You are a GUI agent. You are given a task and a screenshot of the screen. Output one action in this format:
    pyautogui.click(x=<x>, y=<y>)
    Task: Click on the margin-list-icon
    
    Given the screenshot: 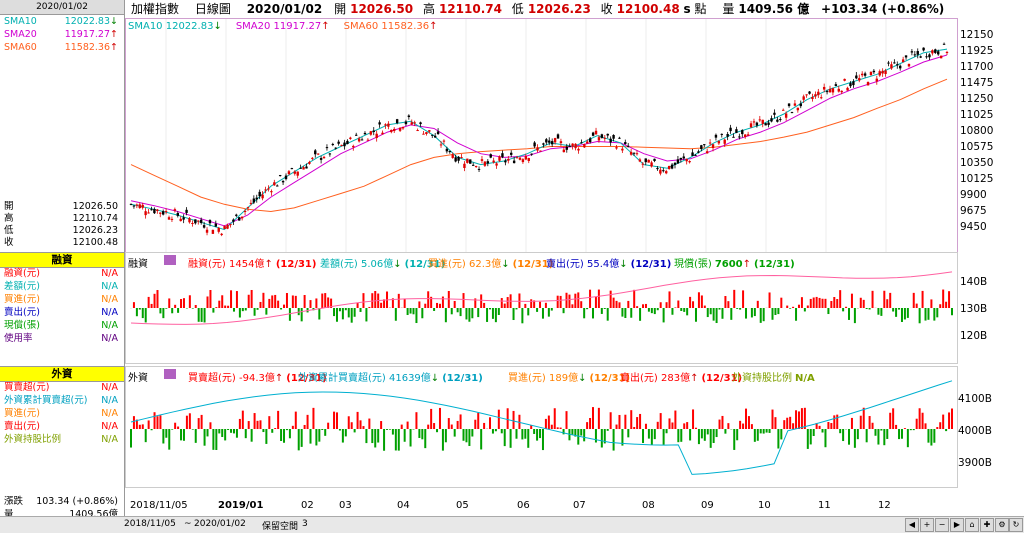 What is the action you would take?
    pyautogui.click(x=170, y=260)
    